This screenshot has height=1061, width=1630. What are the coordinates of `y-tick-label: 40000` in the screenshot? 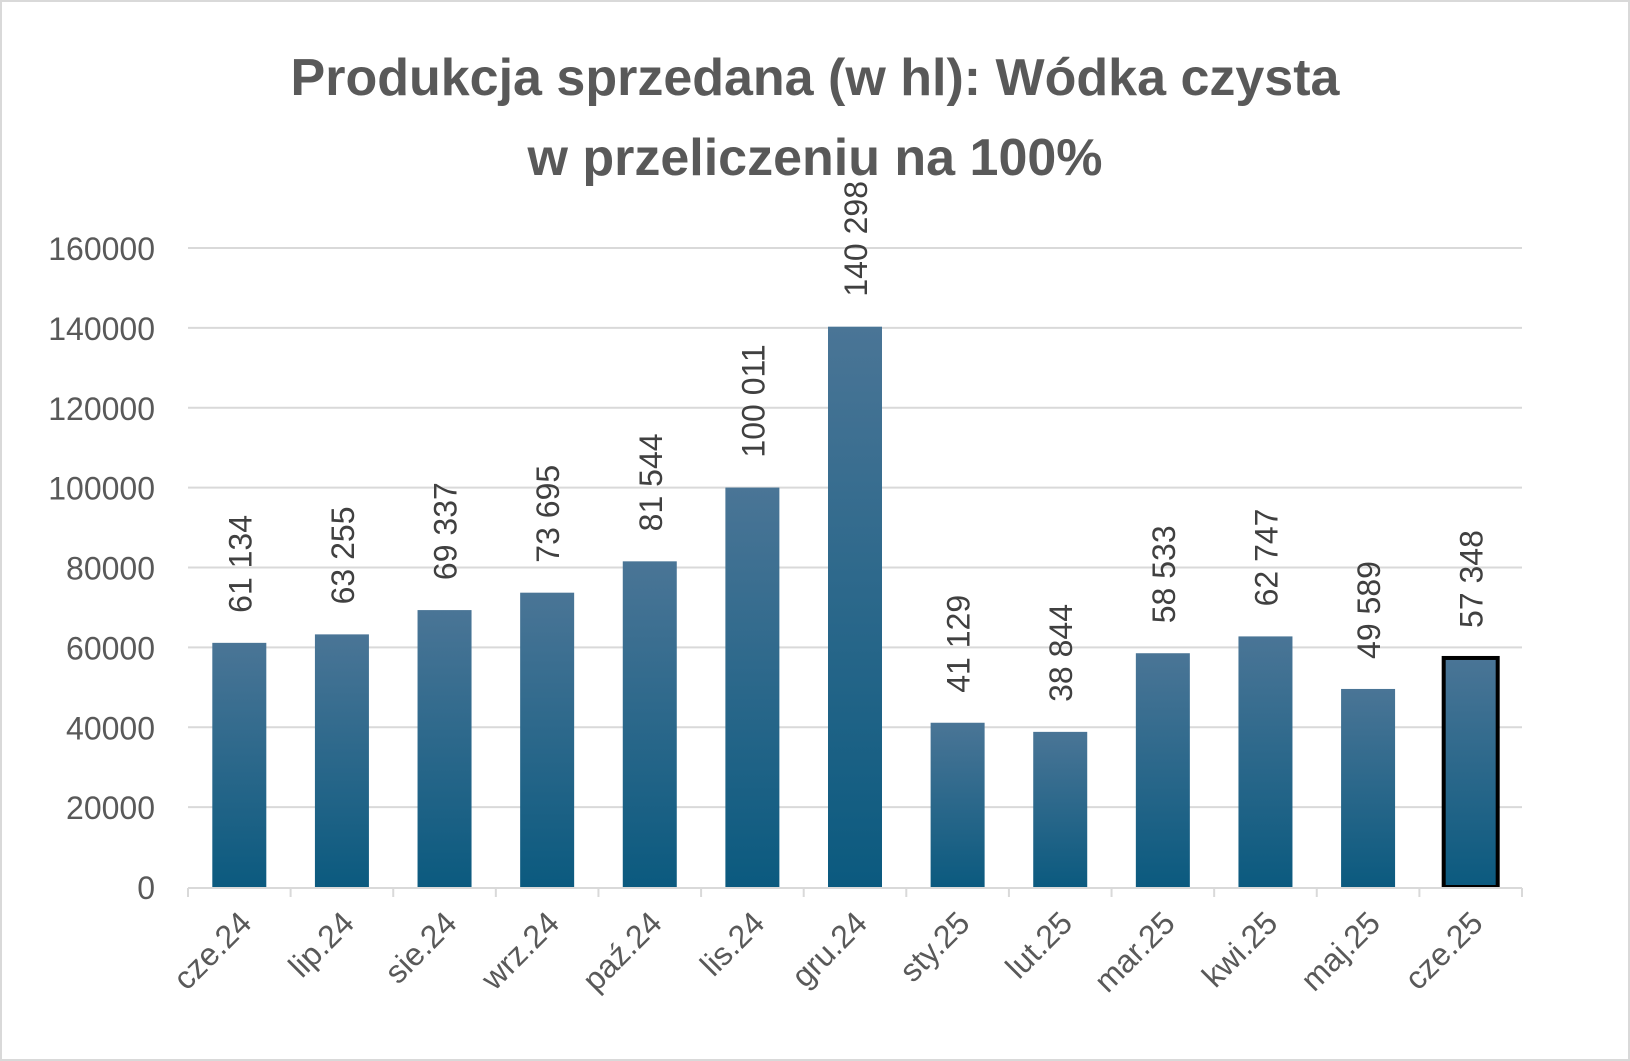 It's located at (110, 728).